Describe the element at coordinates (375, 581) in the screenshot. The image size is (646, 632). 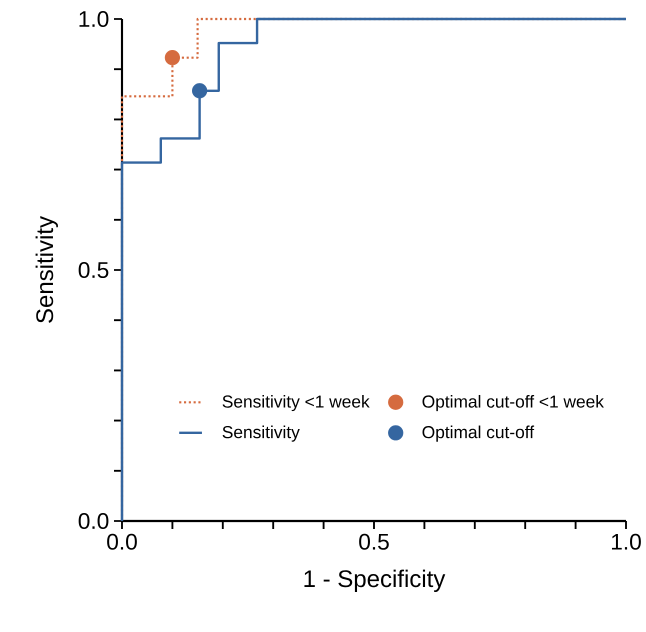
I see `x-axis-title: 1 - Specificity` at that location.